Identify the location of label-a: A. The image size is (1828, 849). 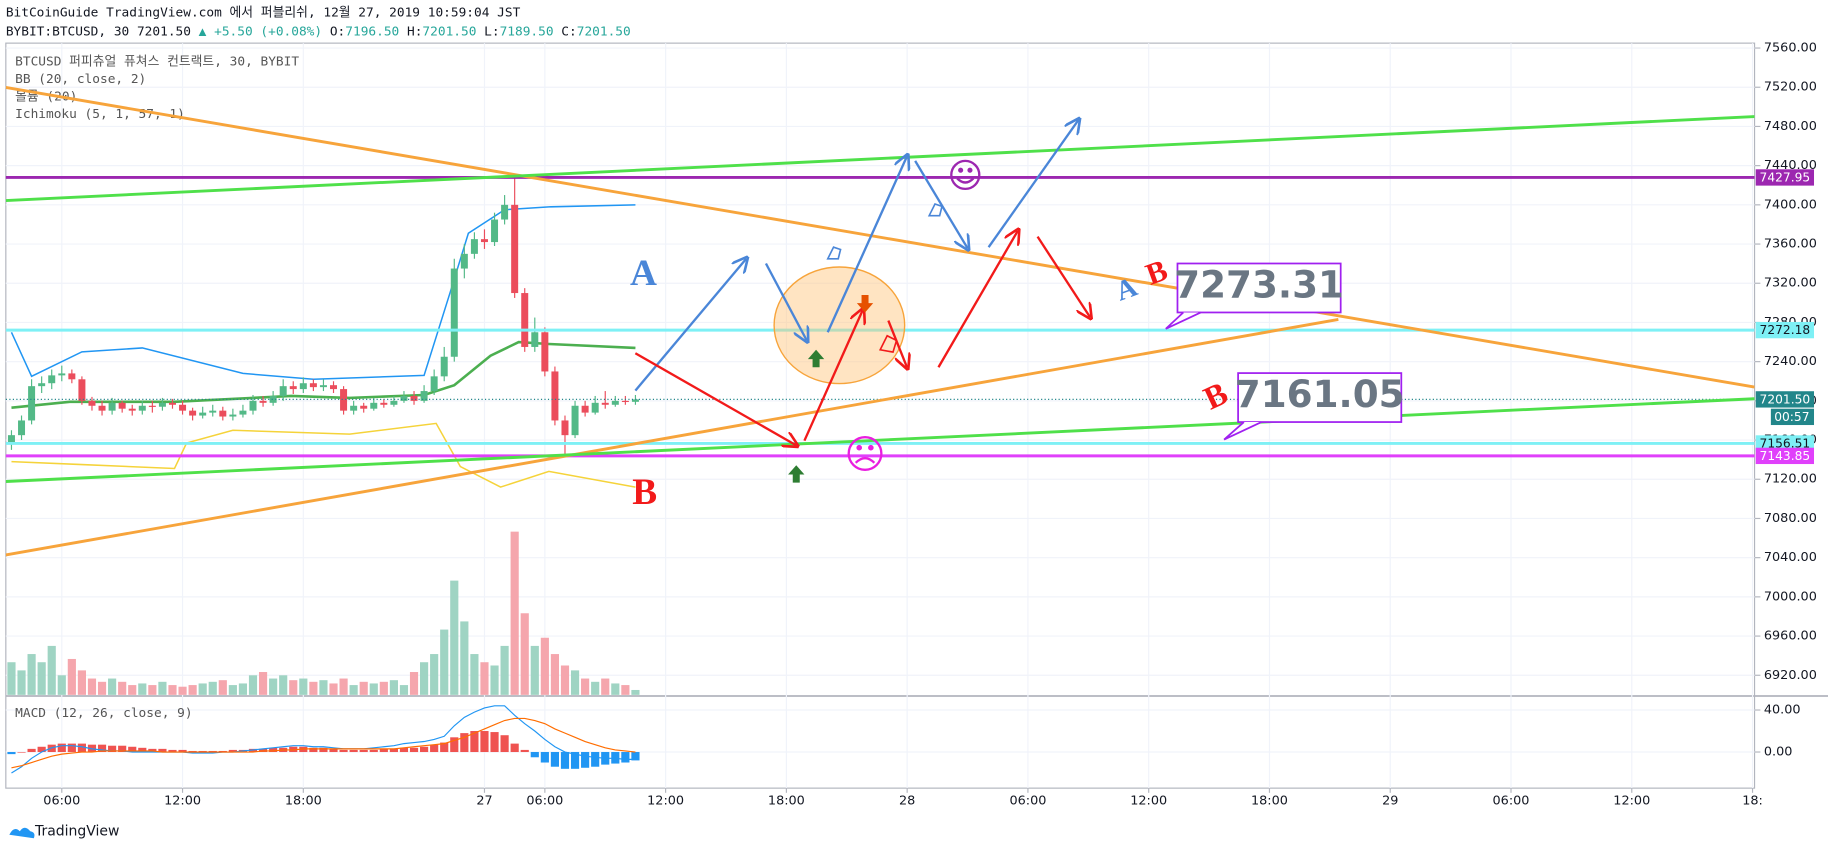
(643, 273).